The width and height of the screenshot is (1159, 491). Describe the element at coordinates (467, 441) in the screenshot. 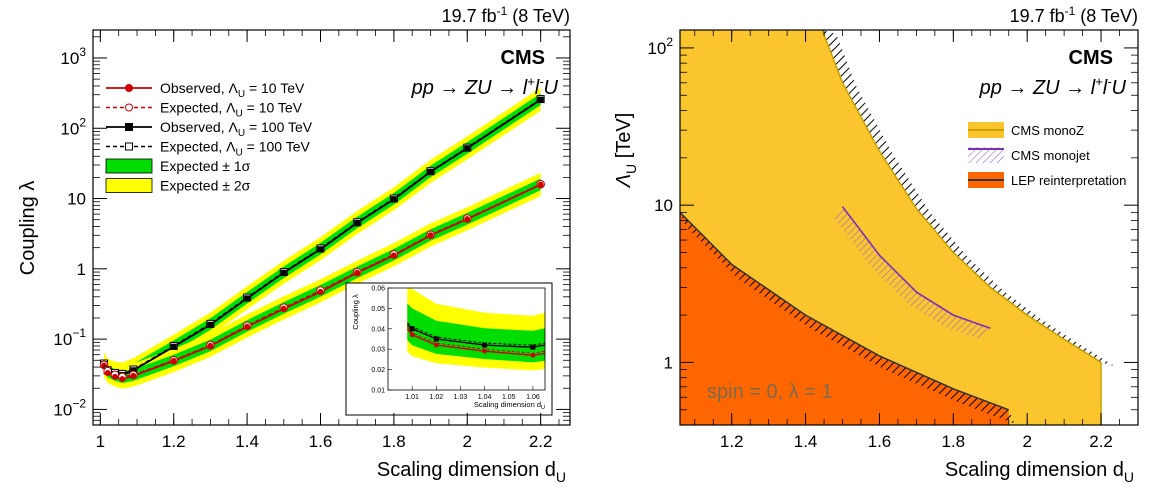

I see `left-x-tick-label: 2` at that location.